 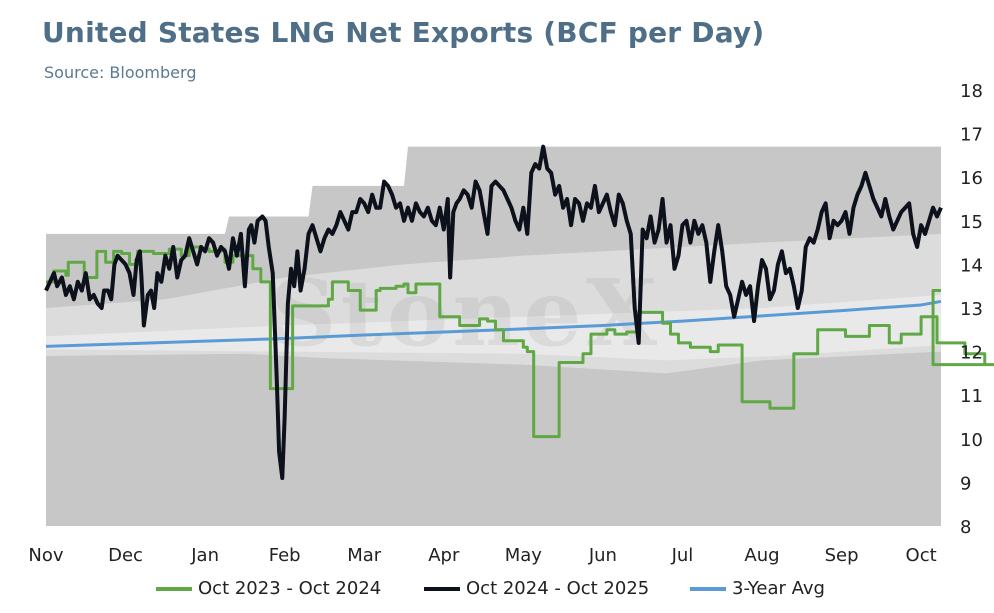 I want to click on x-tick-label: Sep, so click(x=842, y=555).